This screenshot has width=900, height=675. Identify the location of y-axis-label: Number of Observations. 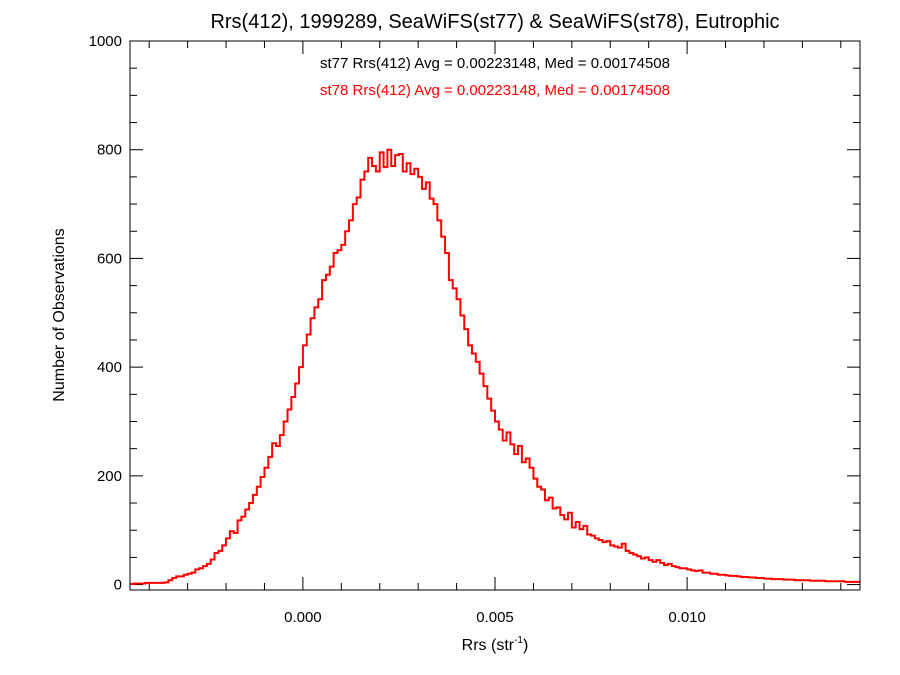
(59, 314).